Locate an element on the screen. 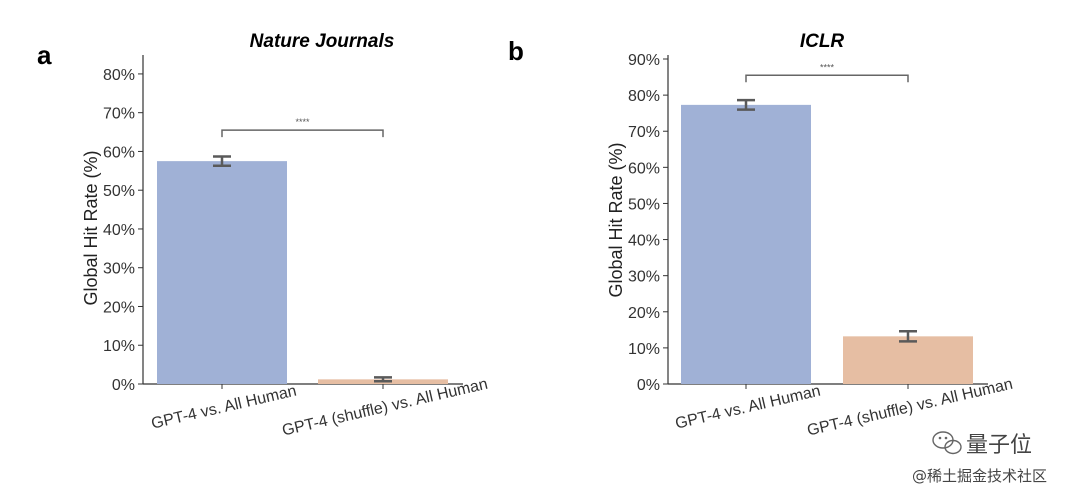 This screenshot has width=1080, height=493. panel-b-y-axis-label: Global Hit Rate (%) is located at coordinates (616, 219).